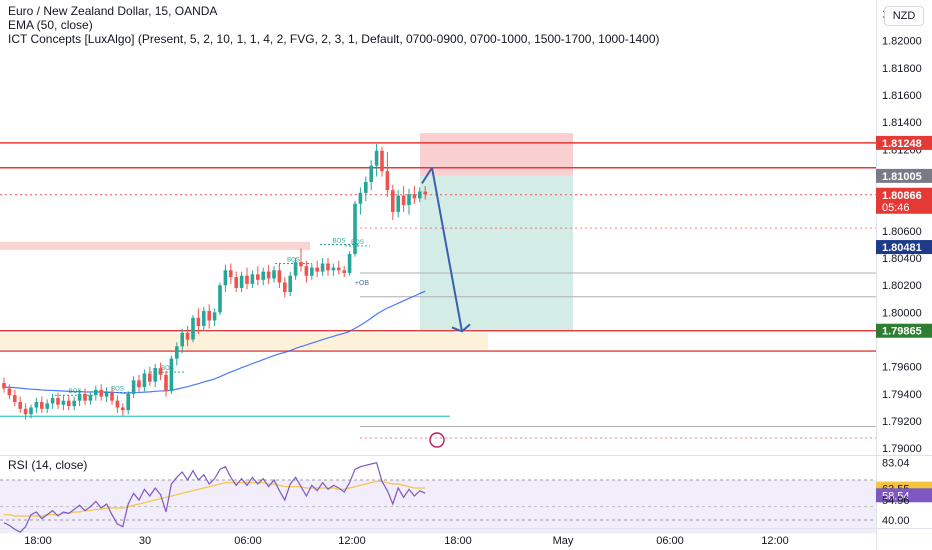 The image size is (932, 550). Describe the element at coordinates (155, 245) in the screenshot. I see `bearish-zone` at that location.